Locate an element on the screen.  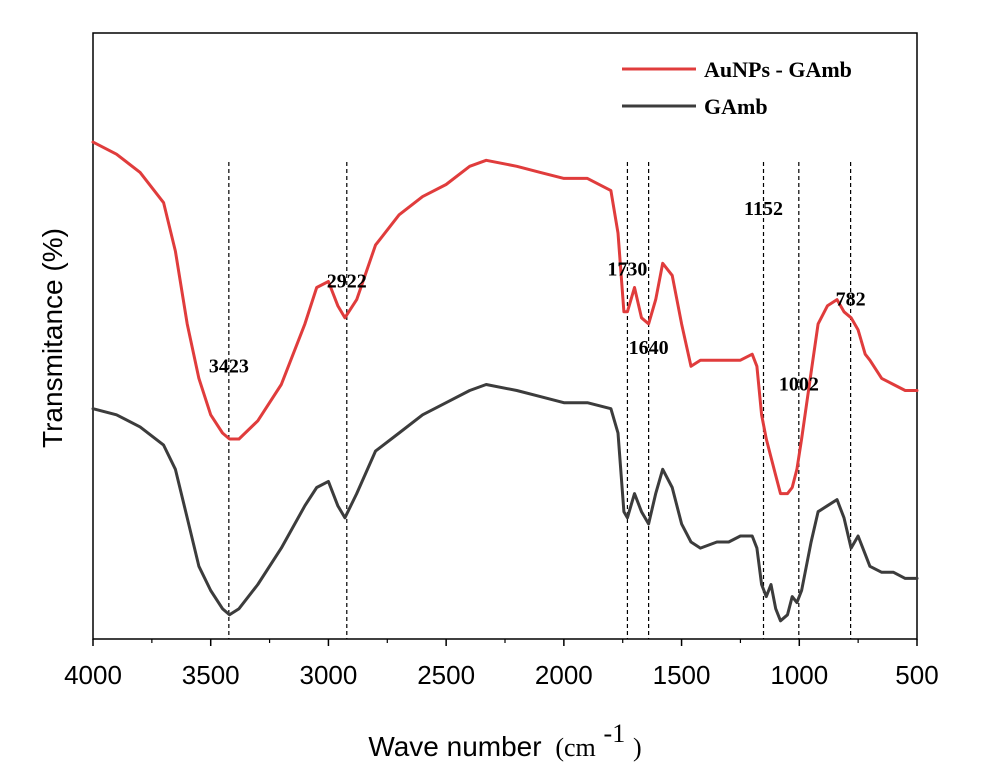
x-tick-label-1500: 1500 is located at coordinates (682, 675).